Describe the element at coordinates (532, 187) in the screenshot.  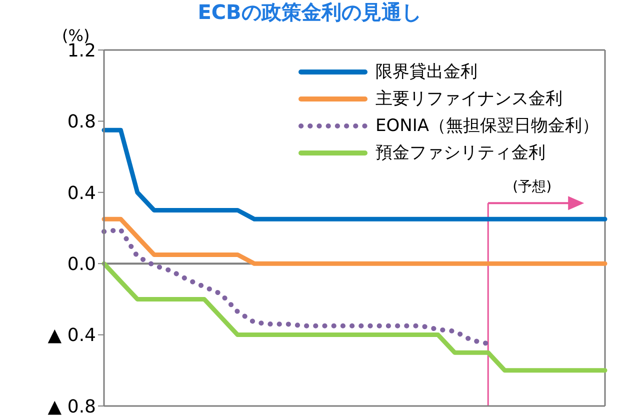
I see `annotation: (予想)` at that location.